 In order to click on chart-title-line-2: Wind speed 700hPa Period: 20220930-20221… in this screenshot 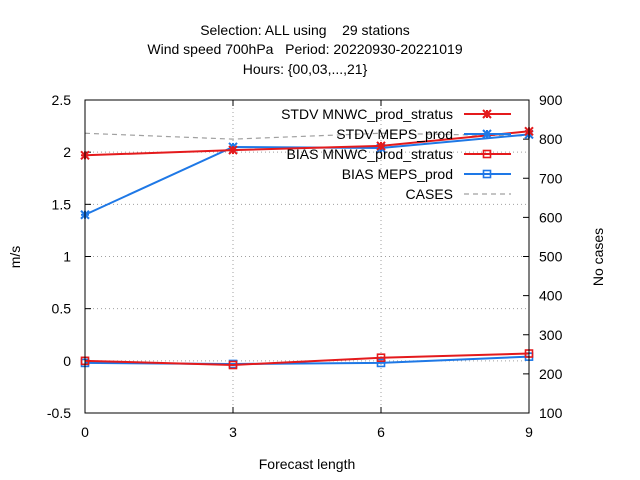, I will do `click(304, 49)`.